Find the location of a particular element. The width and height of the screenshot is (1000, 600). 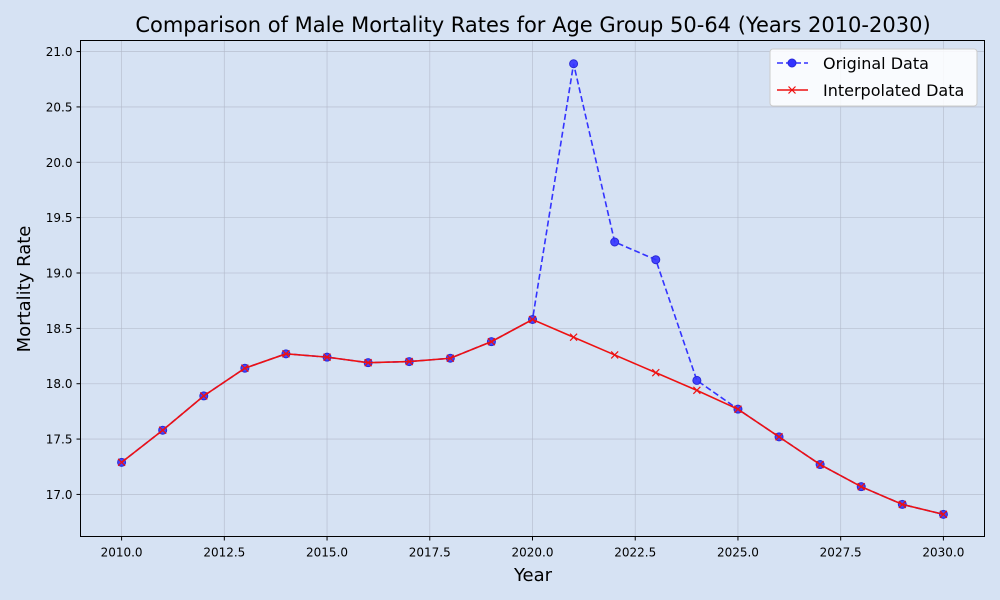

legend-original-label: Original Data is located at coordinates (876, 63).